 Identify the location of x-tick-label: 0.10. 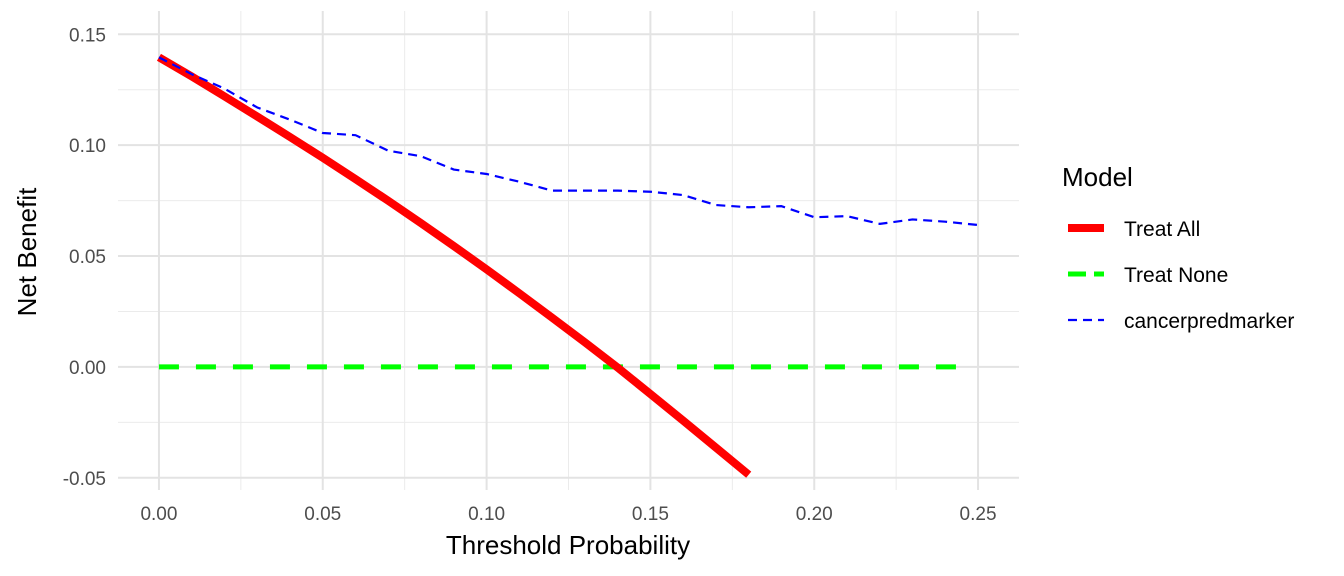
(486, 514).